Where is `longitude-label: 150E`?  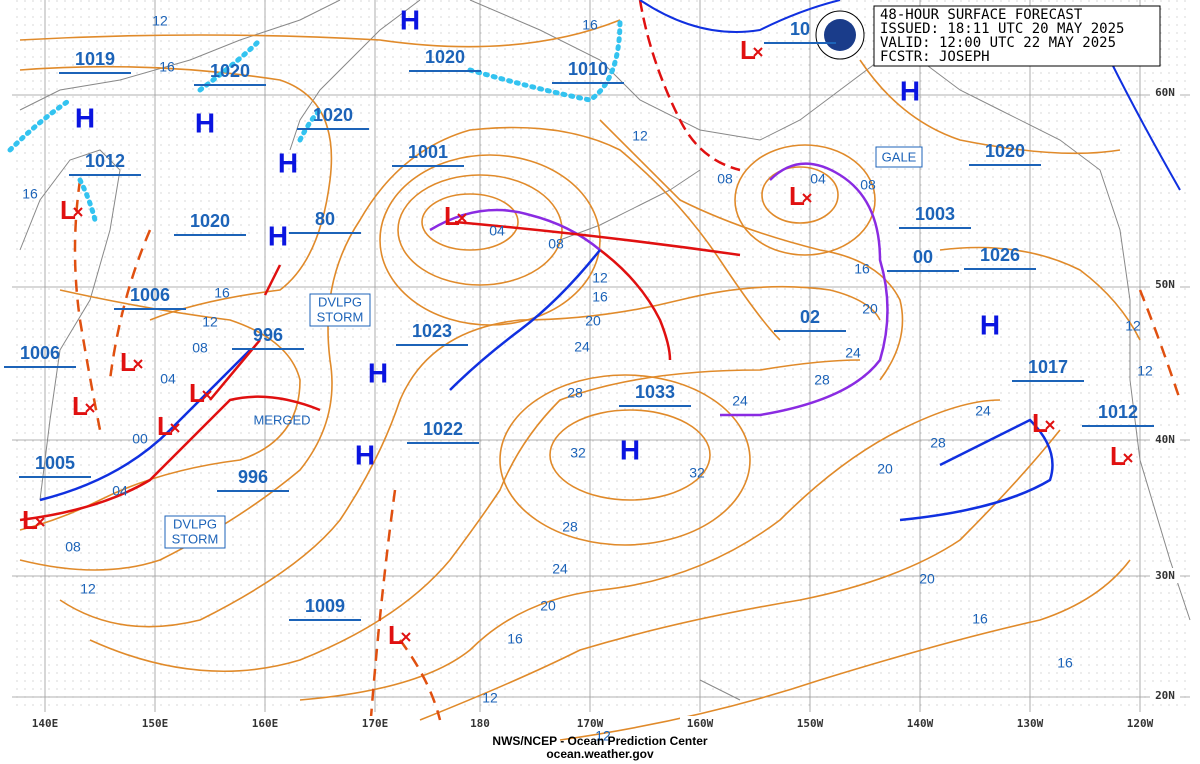 longitude-label: 150E is located at coordinates (155, 723).